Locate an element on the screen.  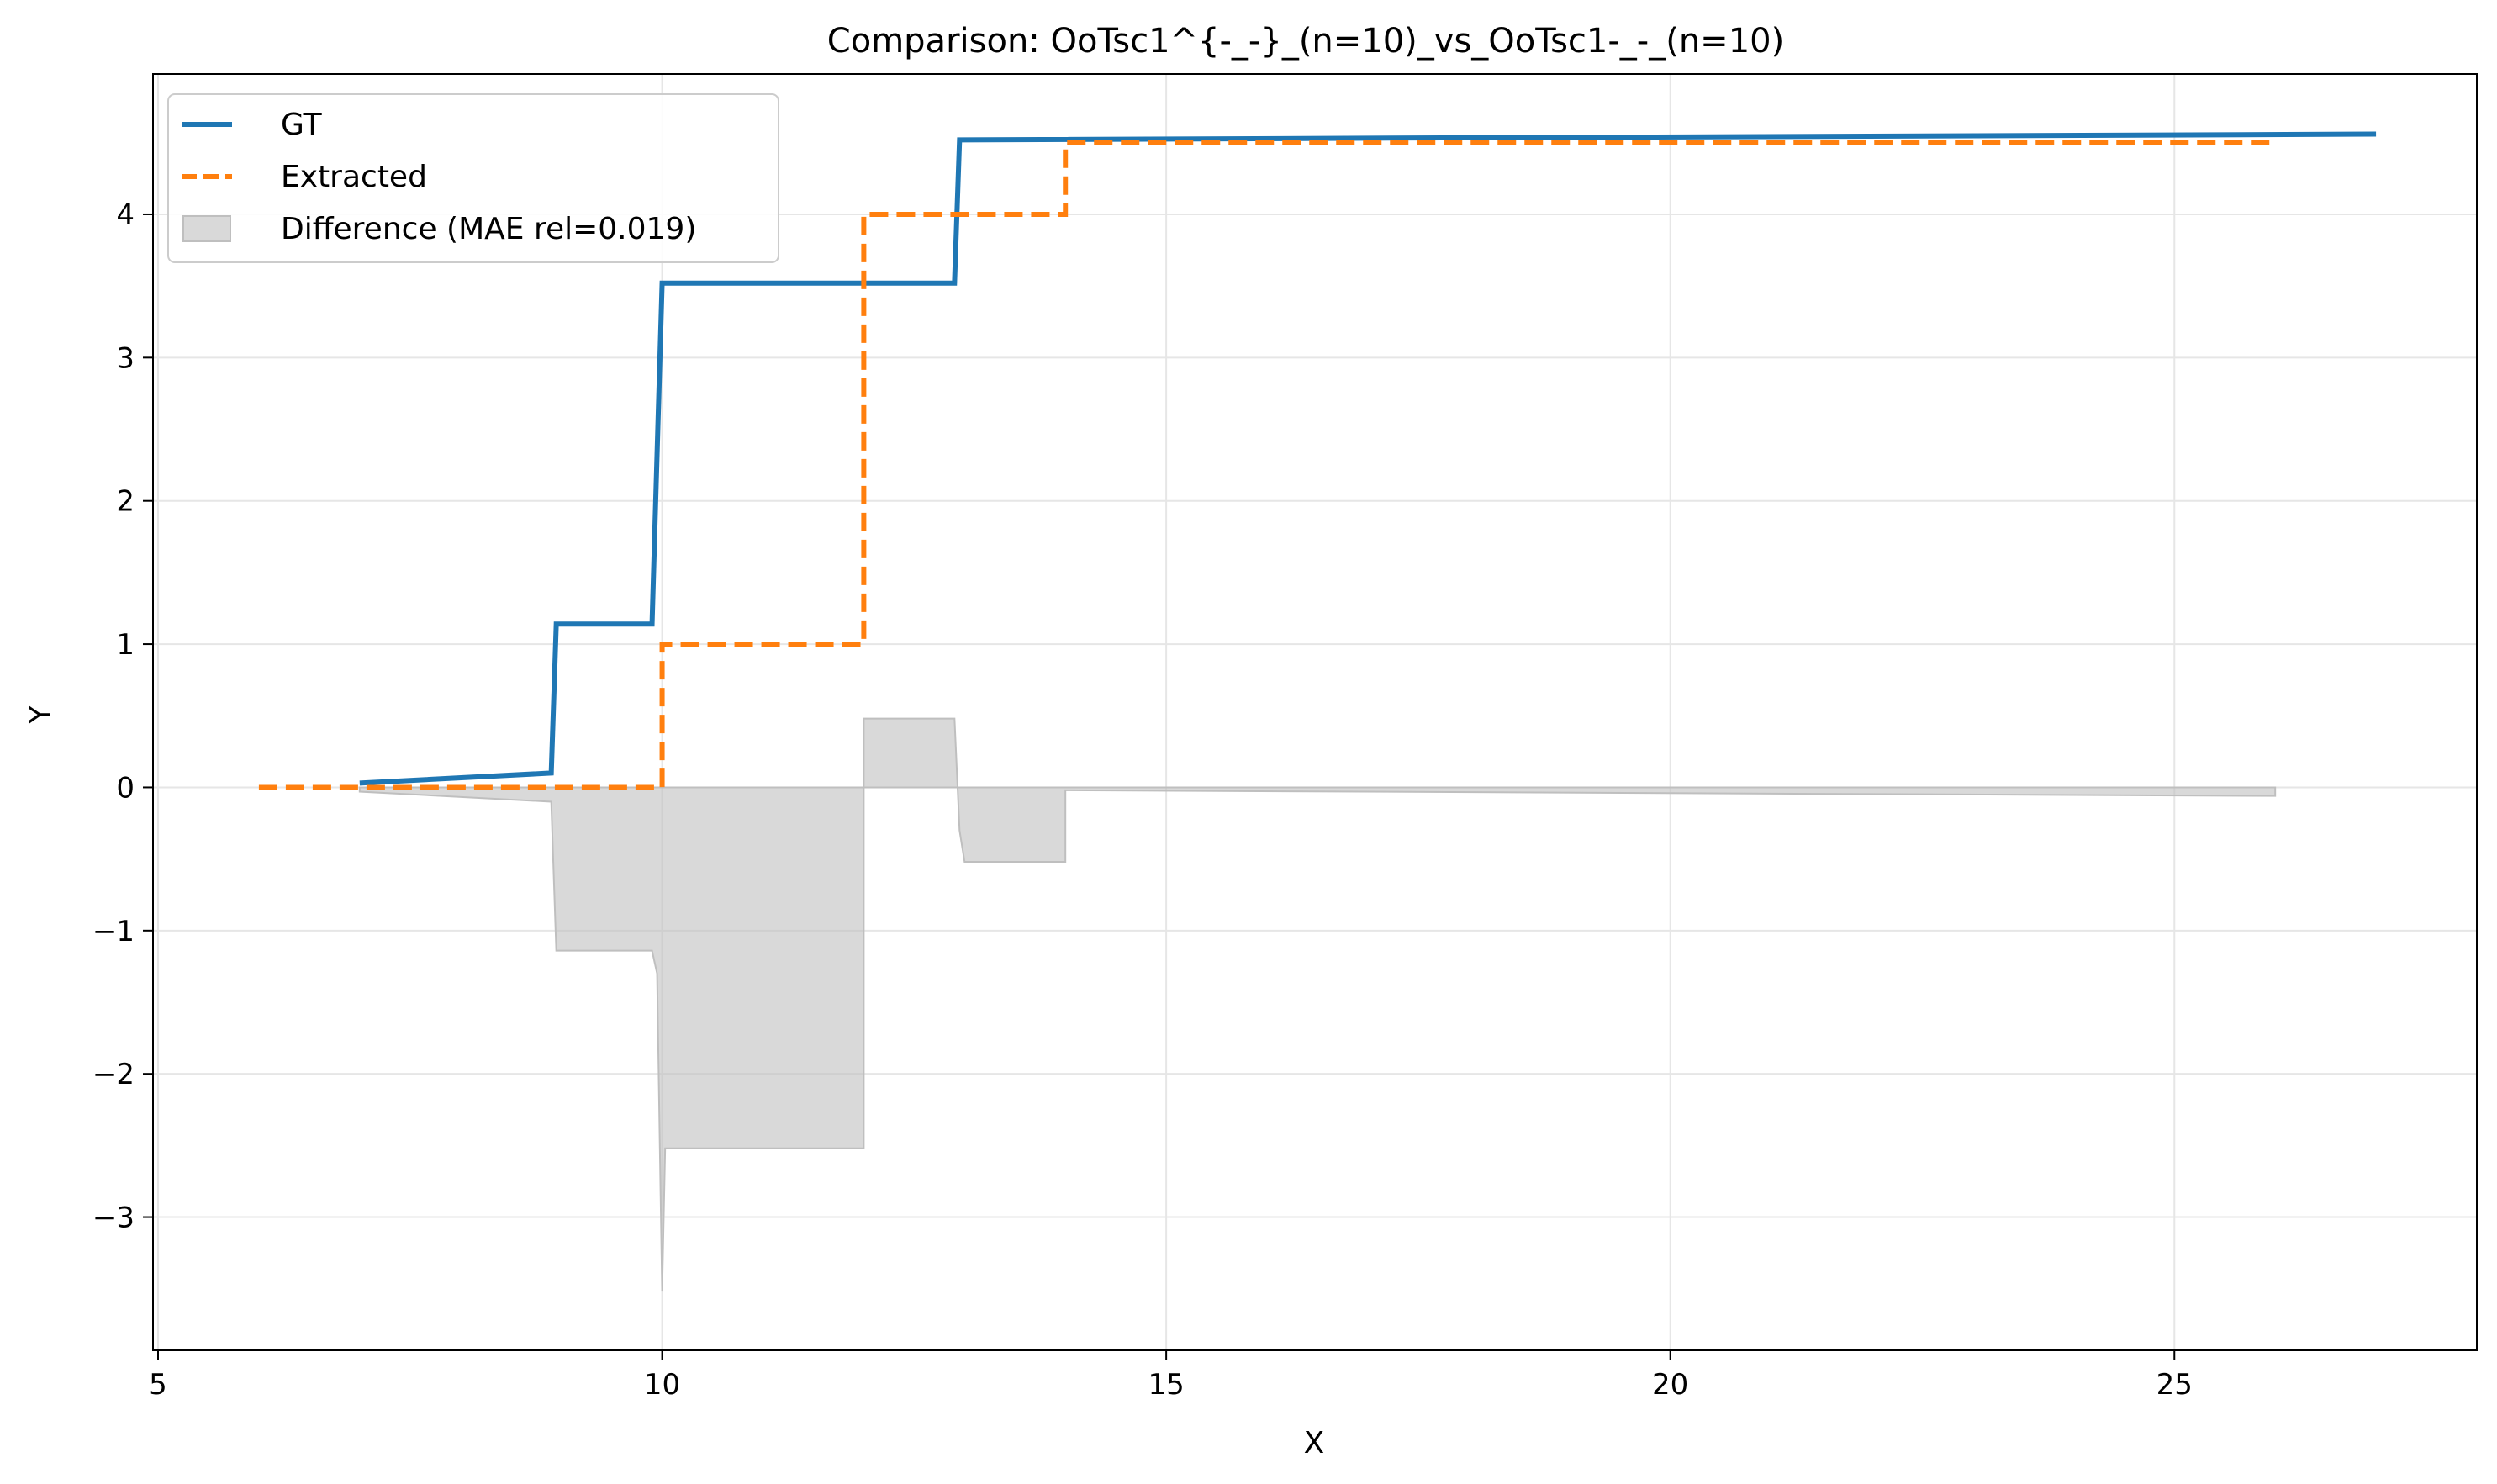
legend-label: Difference (MAE rel=0.019) is located at coordinates (488, 229).